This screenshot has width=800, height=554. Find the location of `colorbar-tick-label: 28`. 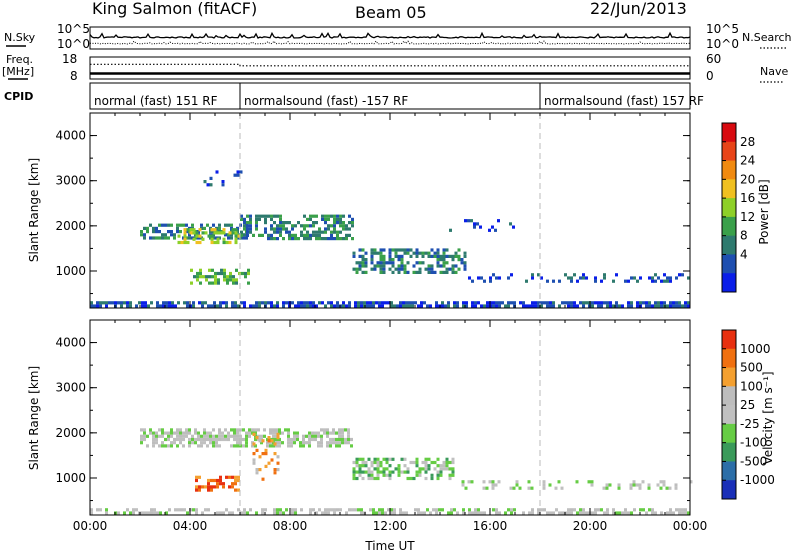

colorbar-tick-label: 28 is located at coordinates (747, 142).